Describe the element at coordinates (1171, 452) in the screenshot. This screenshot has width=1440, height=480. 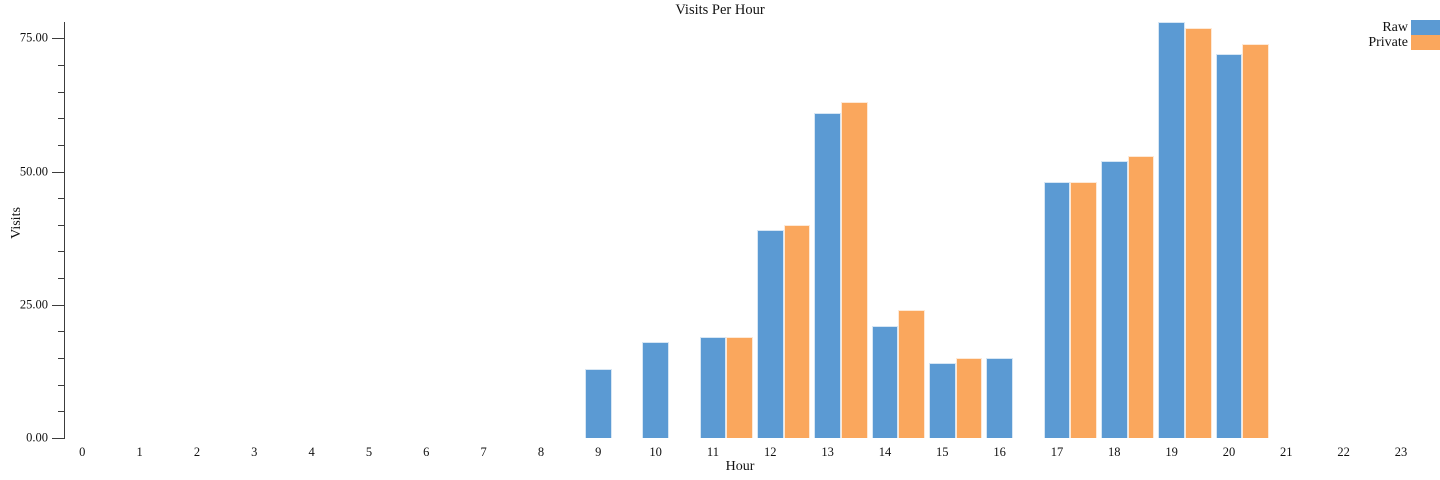
I see `x-tick-label: 19` at that location.